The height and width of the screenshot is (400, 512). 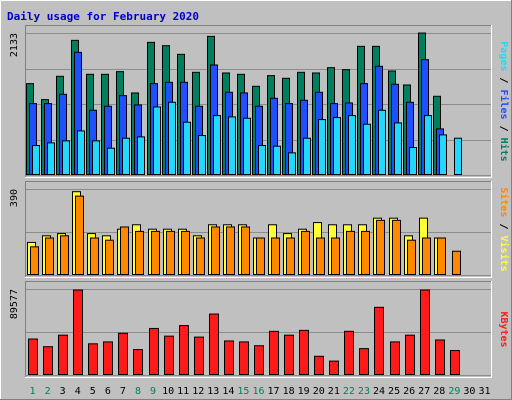 I want to click on side-legend-hits: Pages / Files / Hits, so click(x=504, y=101).